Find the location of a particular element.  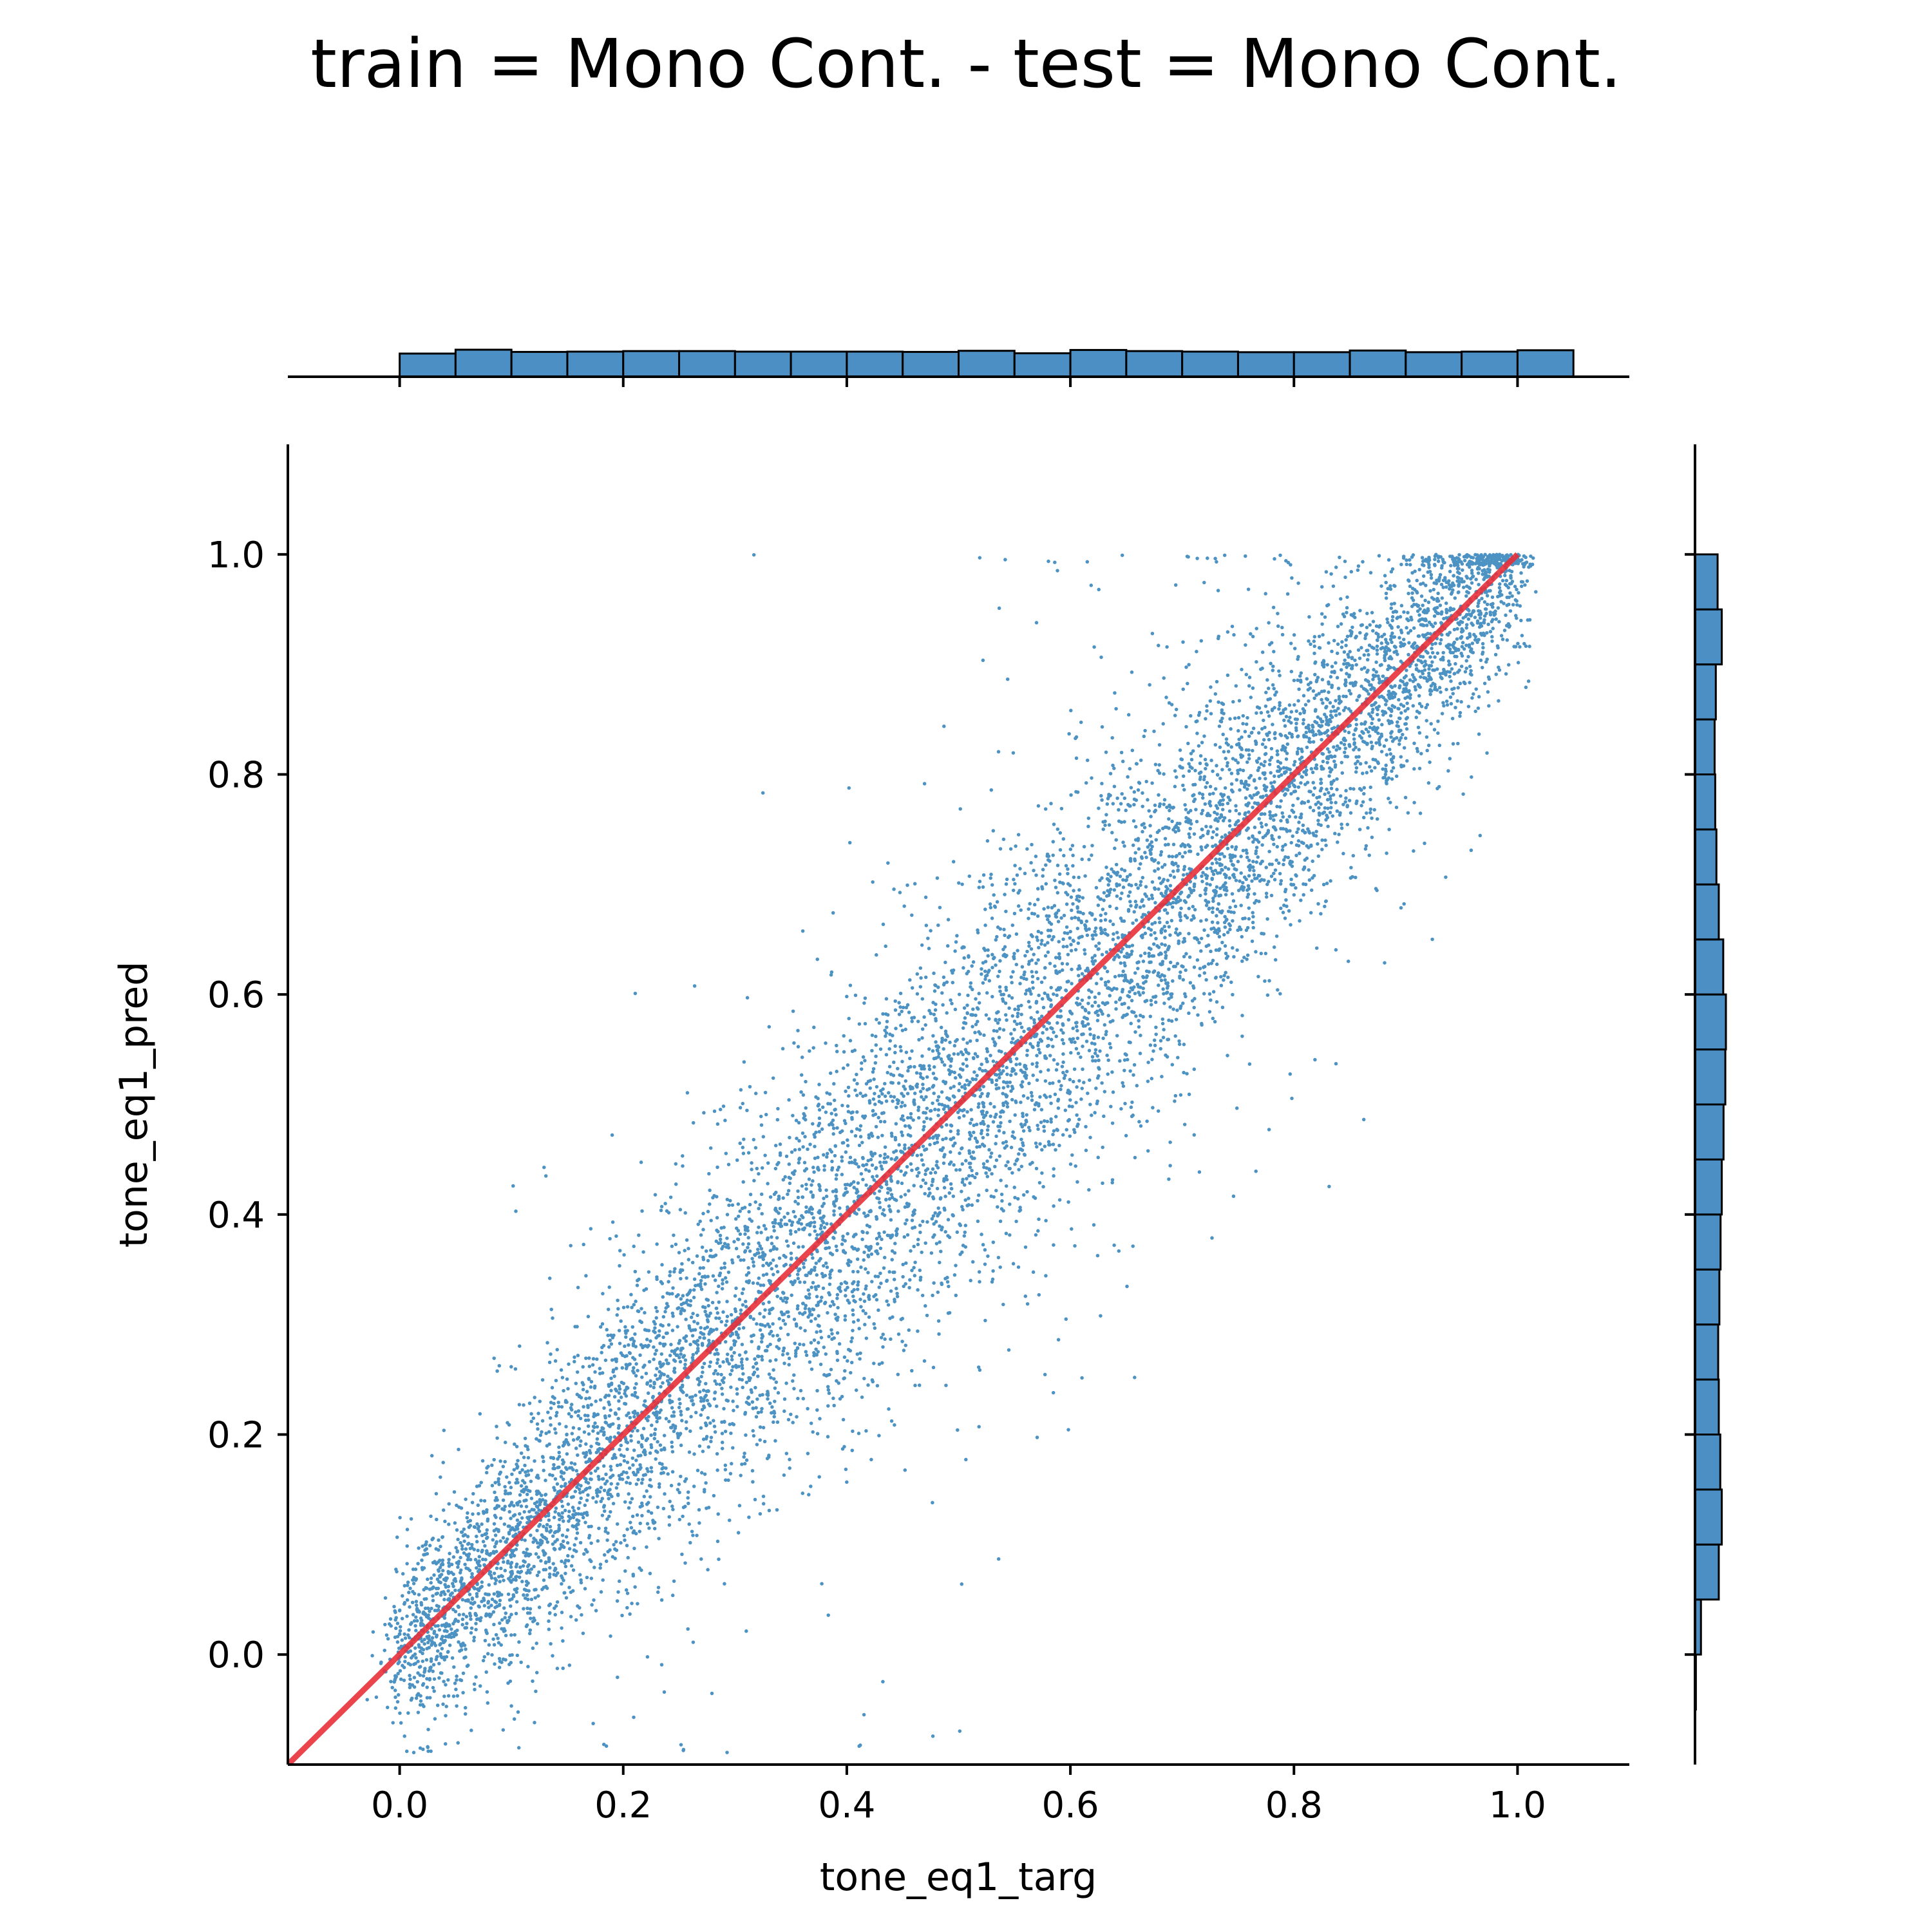

x-tick-label: 0.2 is located at coordinates (623, 1805).